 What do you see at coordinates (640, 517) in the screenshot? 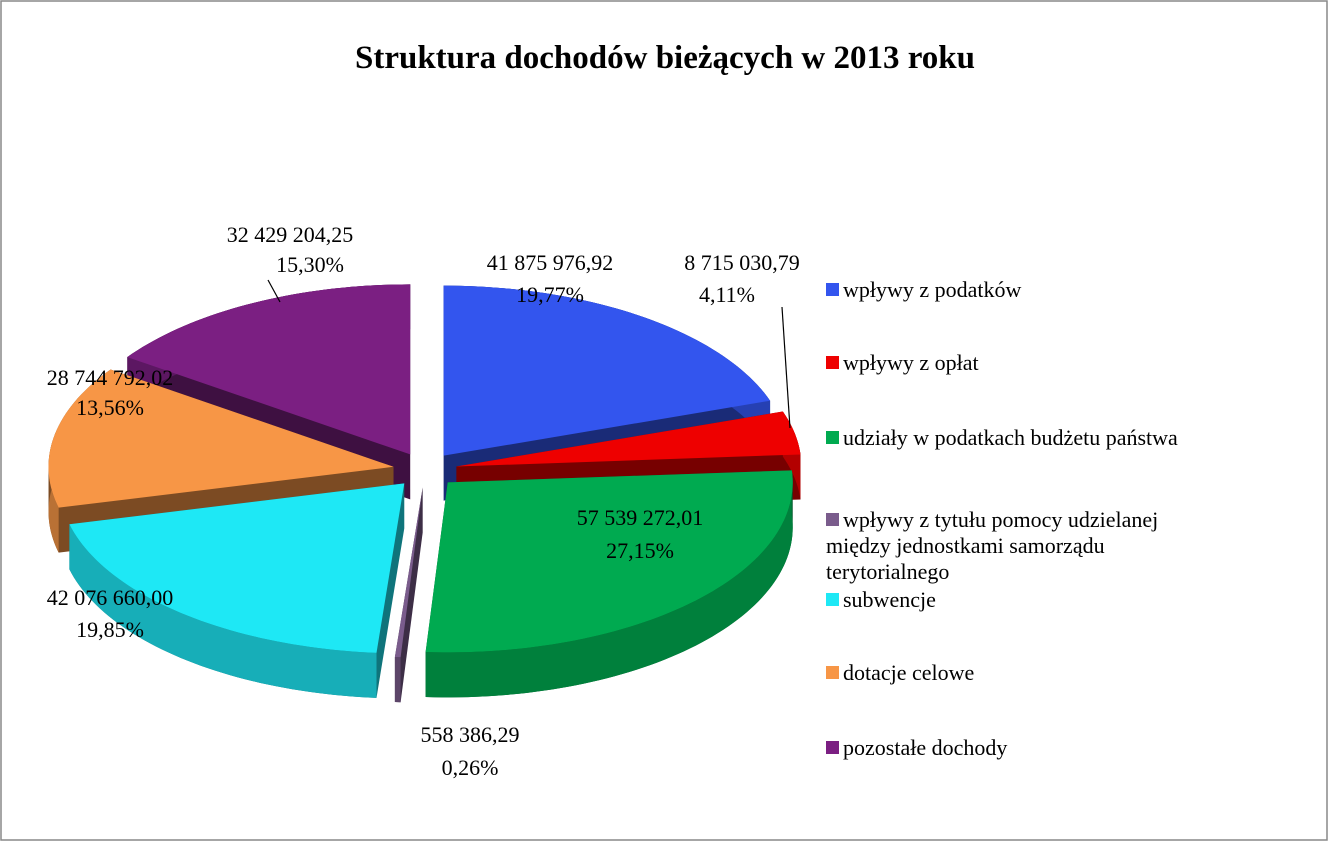
I see `data-label: 57 539 272,01` at bounding box center [640, 517].